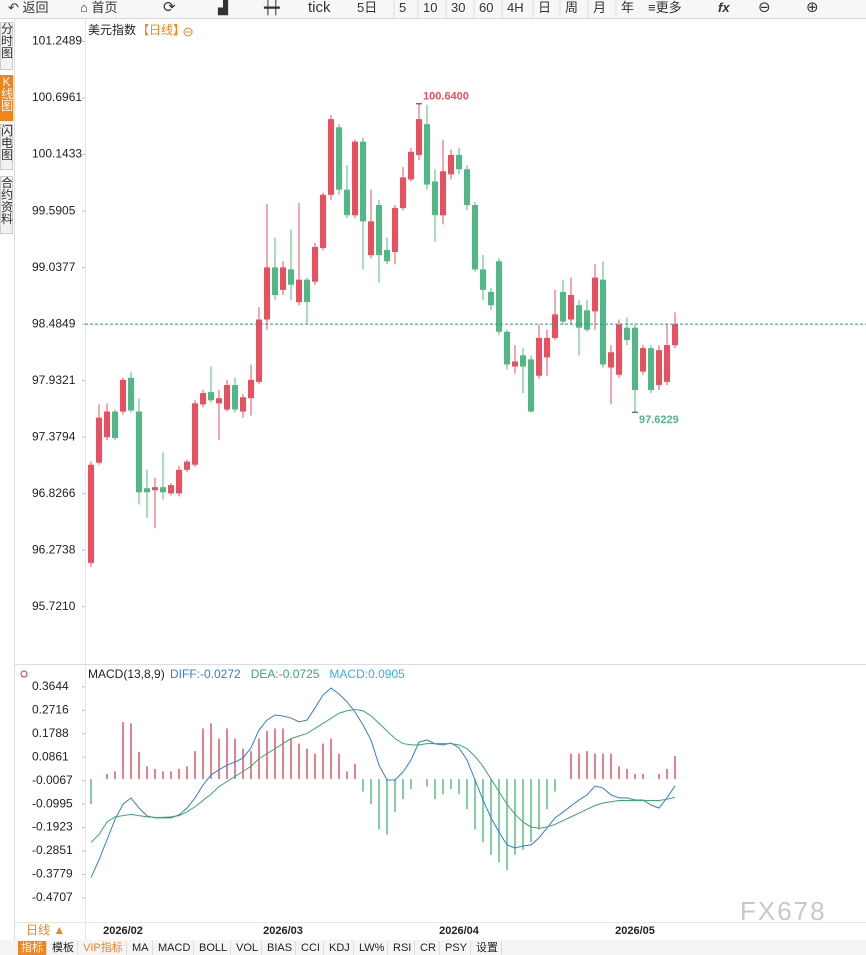 The image size is (866, 955). What do you see at coordinates (57, 97) in the screenshot?
I see `y-tick-label: 100.6961` at bounding box center [57, 97].